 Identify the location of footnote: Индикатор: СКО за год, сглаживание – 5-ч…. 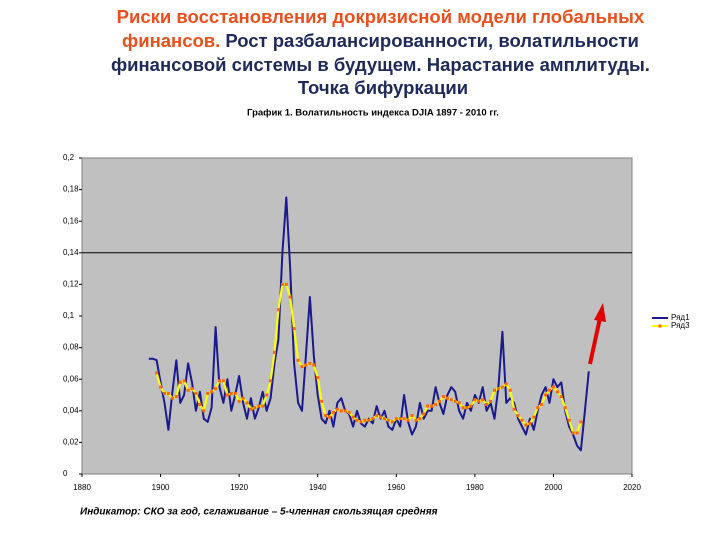
(259, 512).